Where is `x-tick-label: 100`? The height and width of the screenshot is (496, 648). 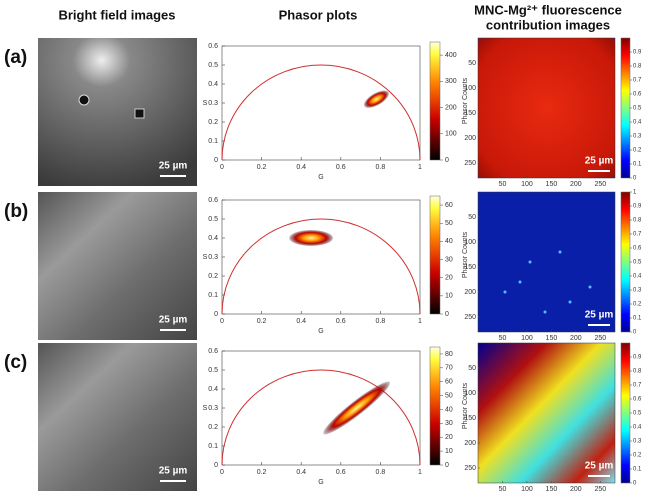
x-tick-label: 100 is located at coordinates (527, 489).